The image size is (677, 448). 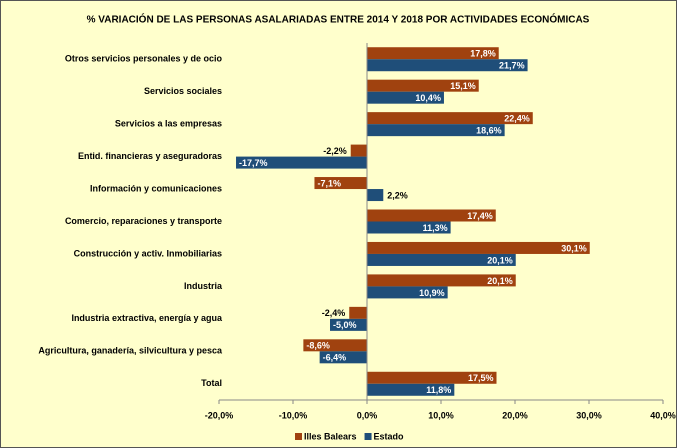 What do you see at coordinates (435, 228) in the screenshot?
I see `data-label: 11,3%` at bounding box center [435, 228].